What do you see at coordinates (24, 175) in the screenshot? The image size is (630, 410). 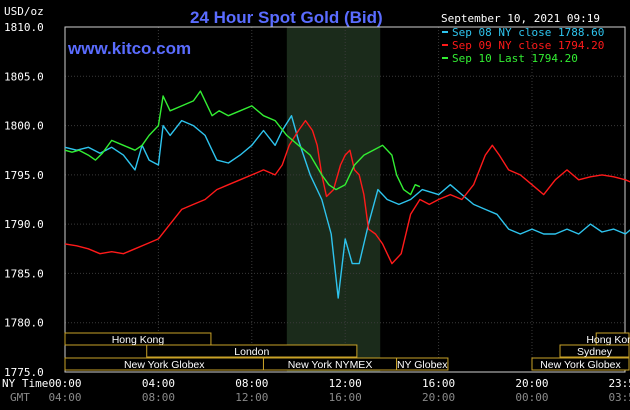 I see `y-tick-label: 1795.0` at bounding box center [24, 175].